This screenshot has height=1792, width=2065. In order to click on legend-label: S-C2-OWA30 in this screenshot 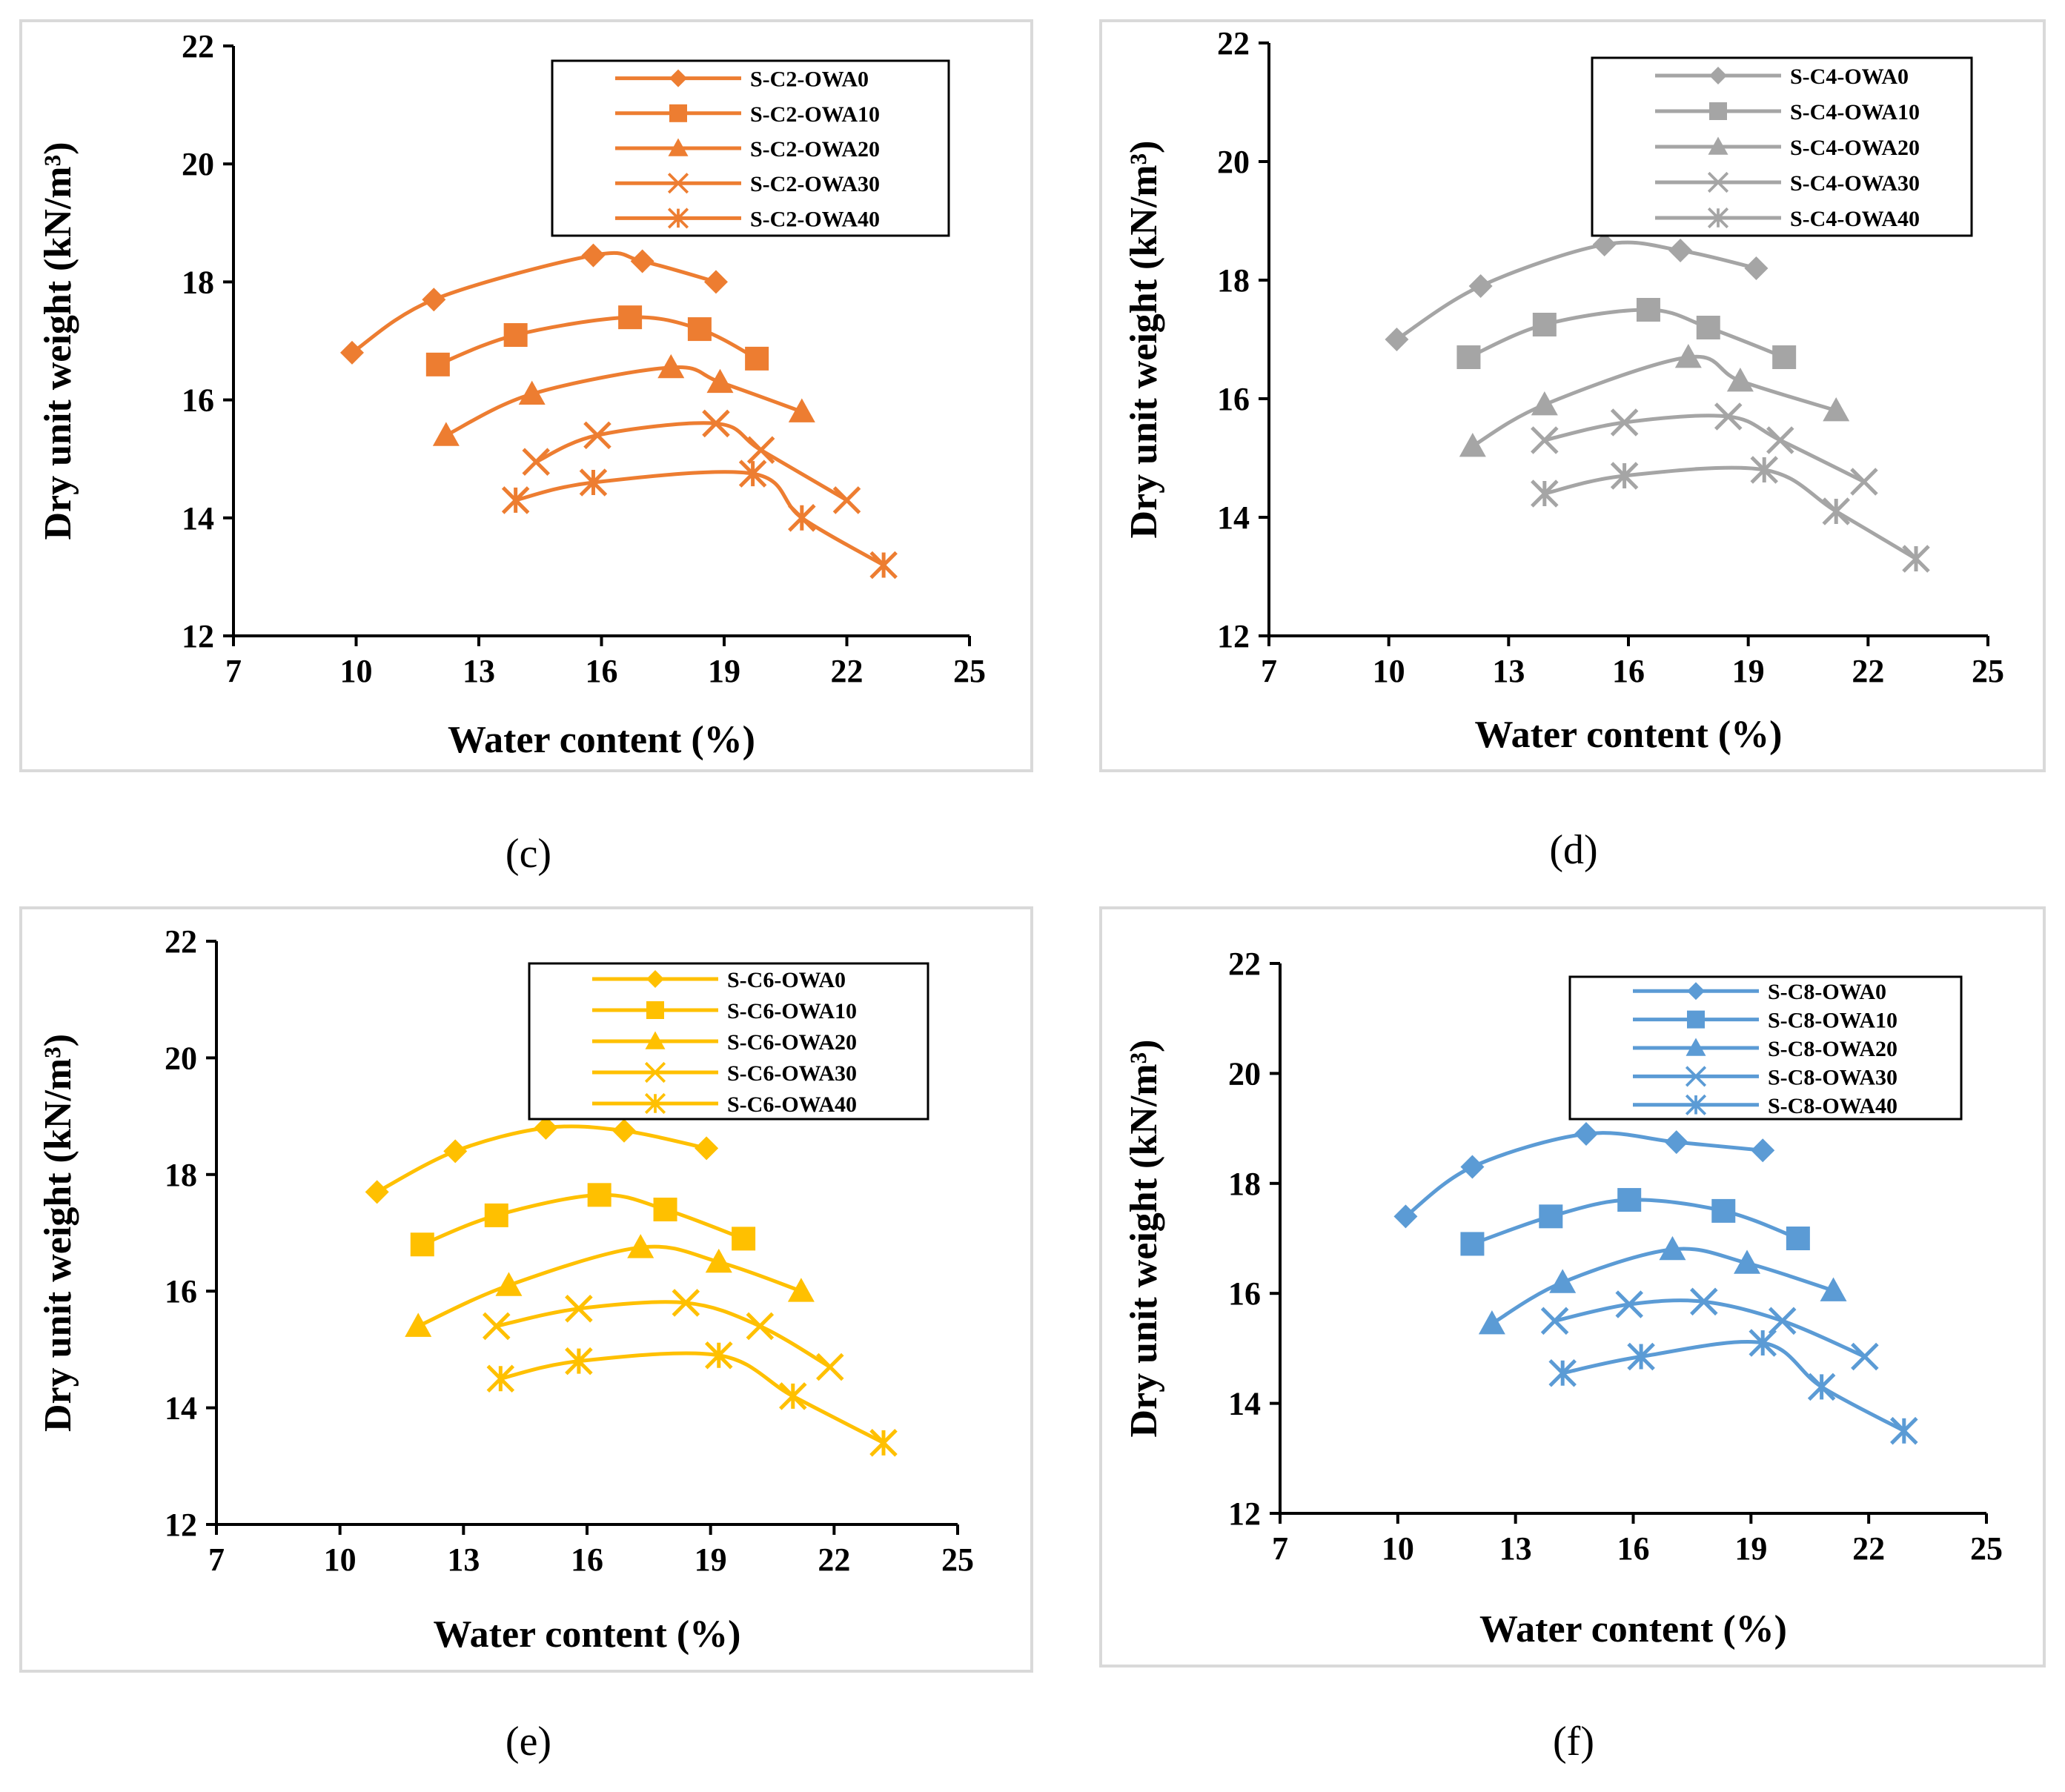, I will do `click(815, 184)`.